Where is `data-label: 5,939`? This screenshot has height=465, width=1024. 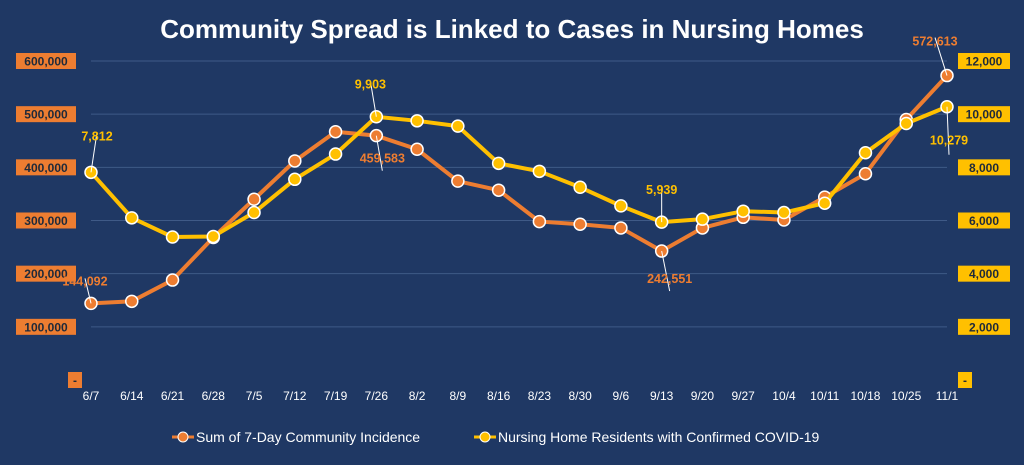 data-label: 5,939 is located at coordinates (661, 190).